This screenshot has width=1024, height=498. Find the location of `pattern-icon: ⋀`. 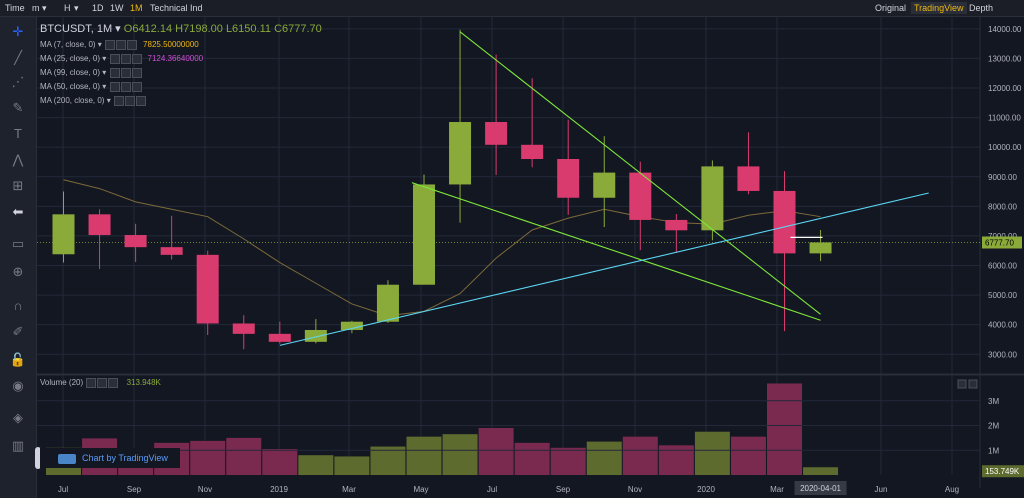

pattern-icon: ⋀ is located at coordinates (18, 159).